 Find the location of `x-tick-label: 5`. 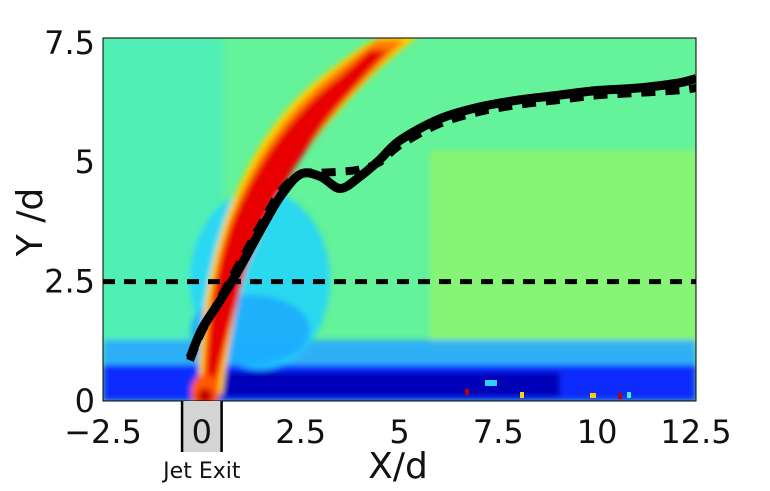

x-tick-label: 5 is located at coordinates (399, 432).